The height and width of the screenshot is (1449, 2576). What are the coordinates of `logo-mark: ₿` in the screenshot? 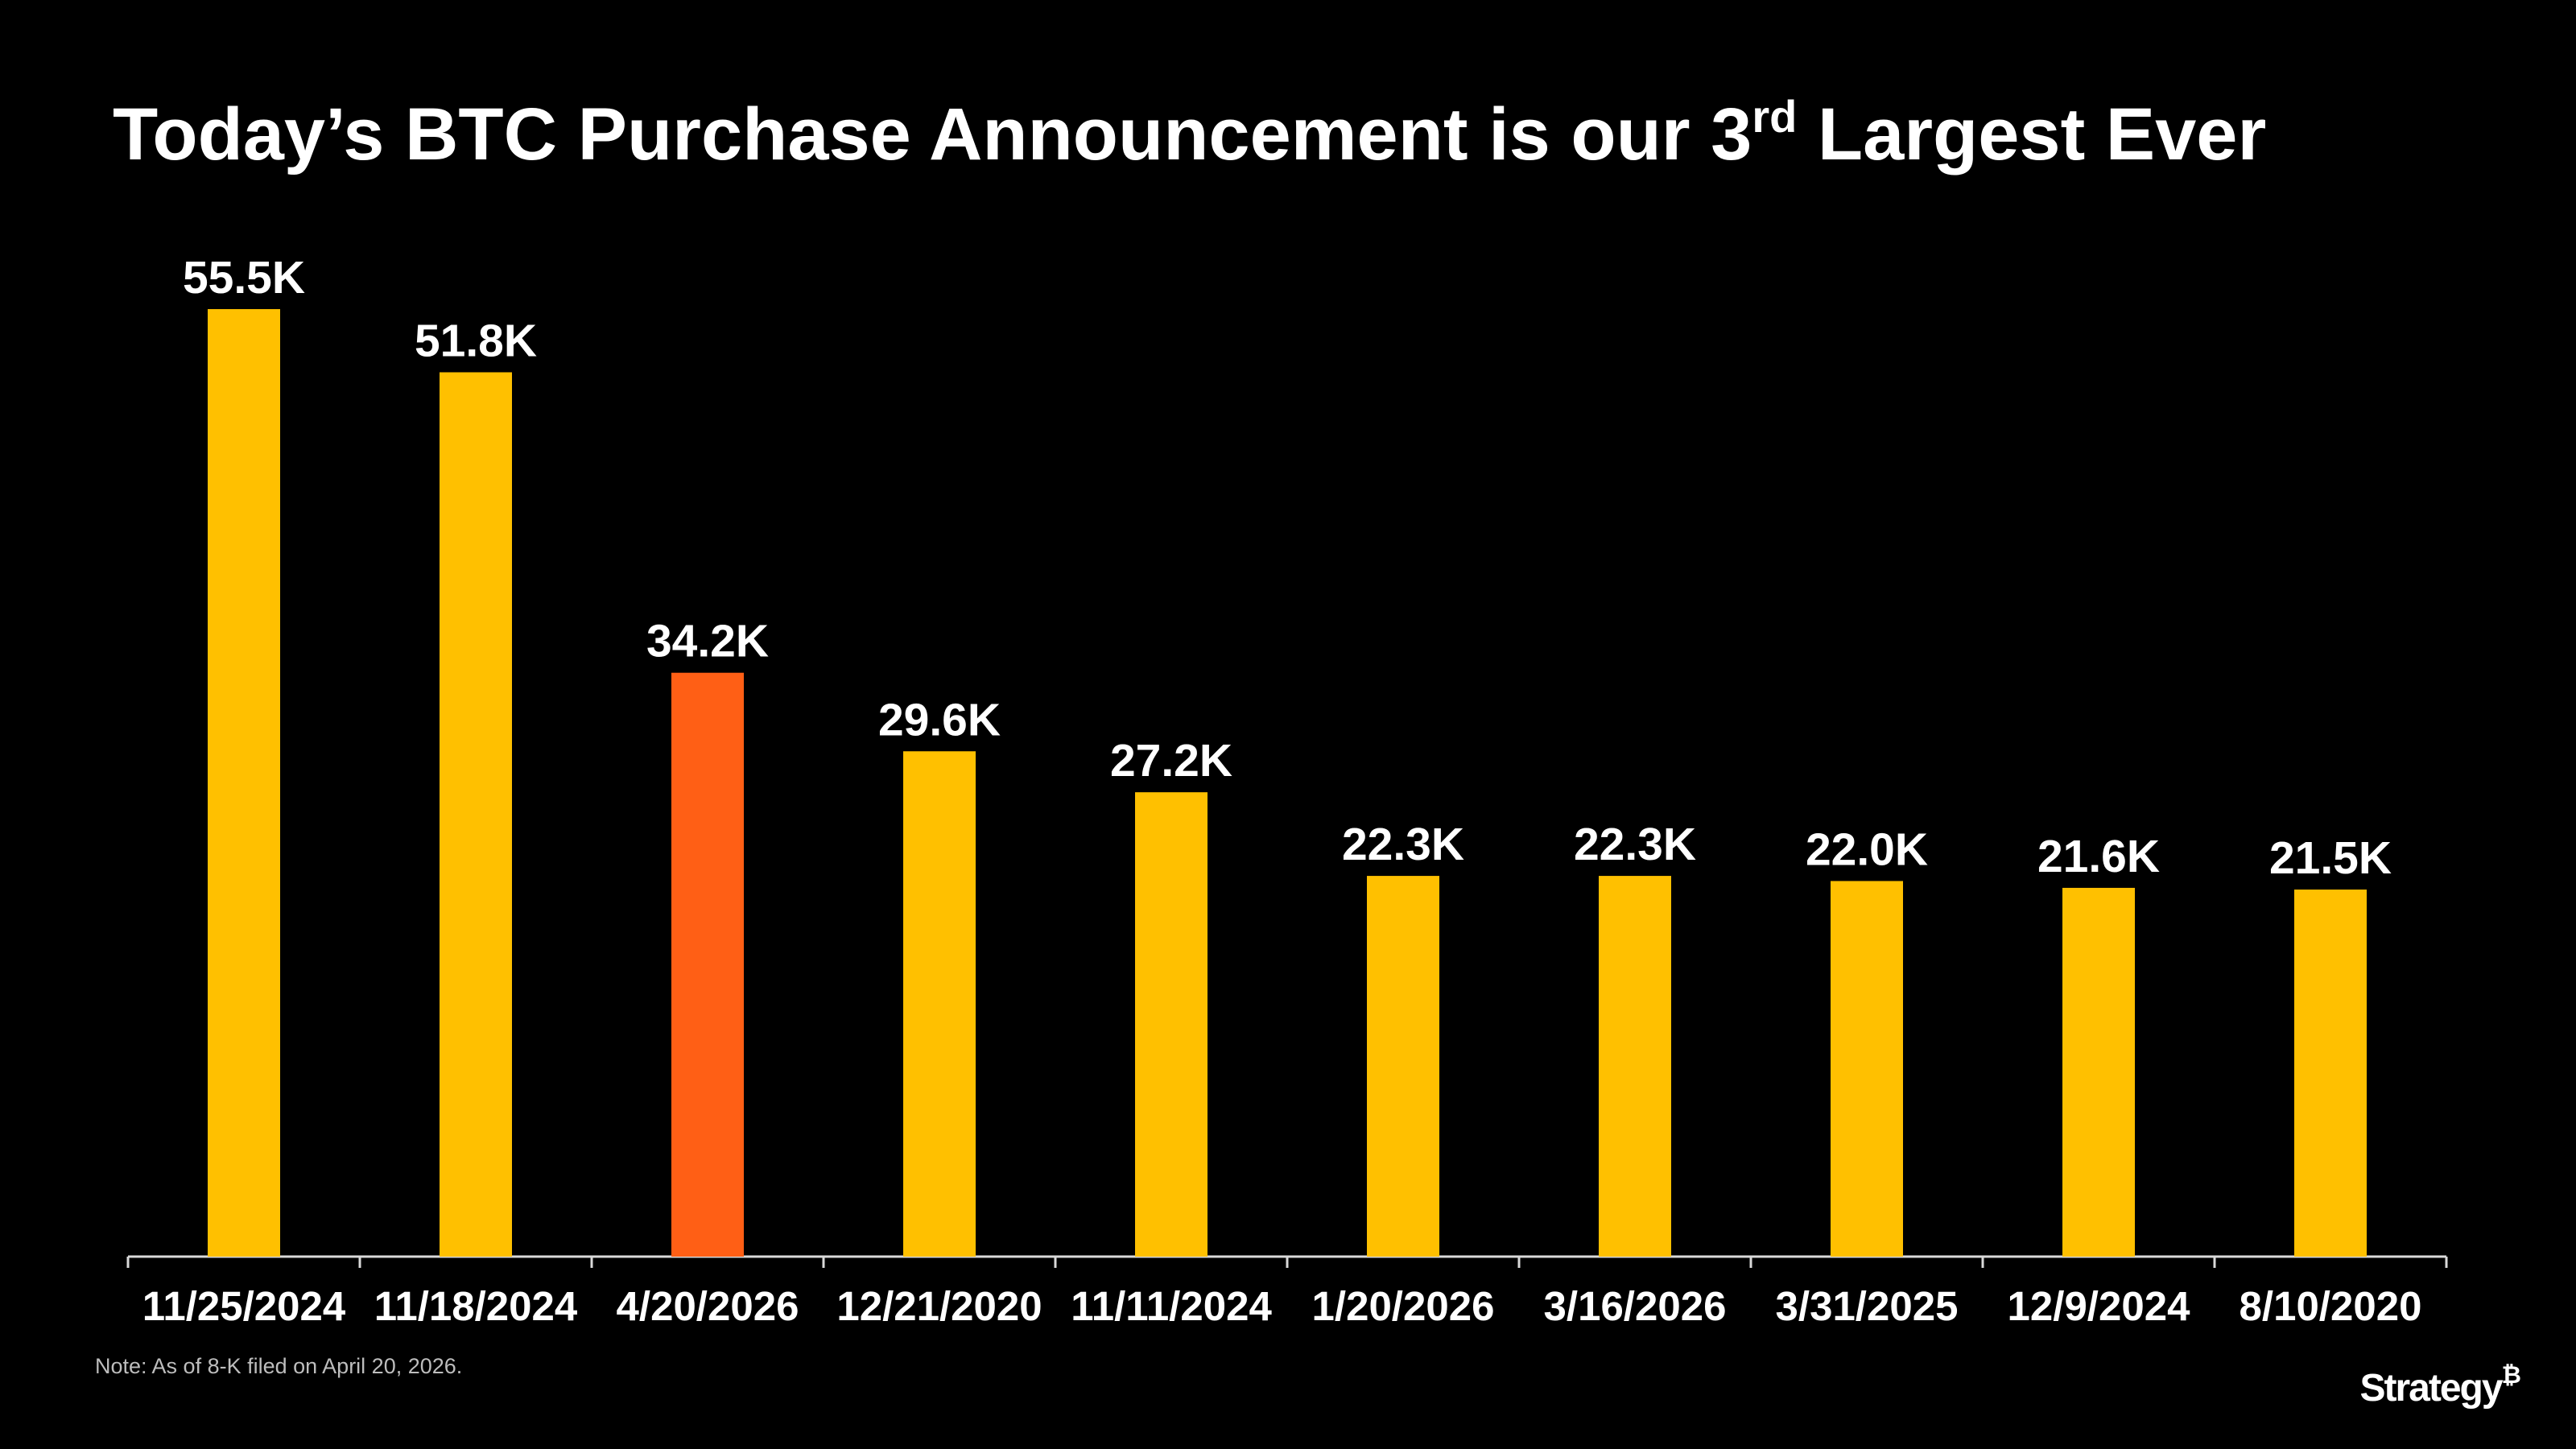 It's located at (2511, 1375).